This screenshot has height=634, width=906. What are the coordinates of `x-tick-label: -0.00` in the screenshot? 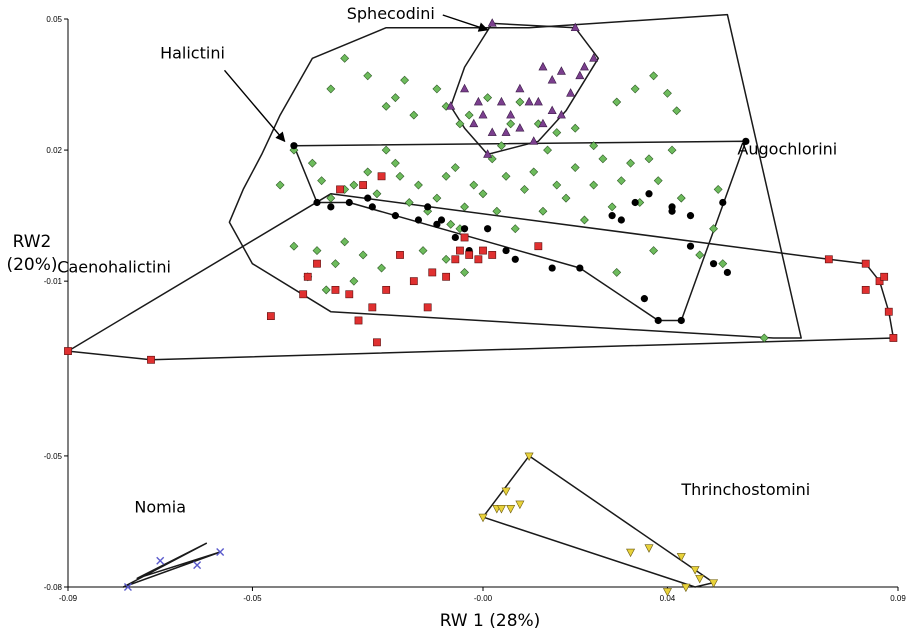 It's located at (483, 598).